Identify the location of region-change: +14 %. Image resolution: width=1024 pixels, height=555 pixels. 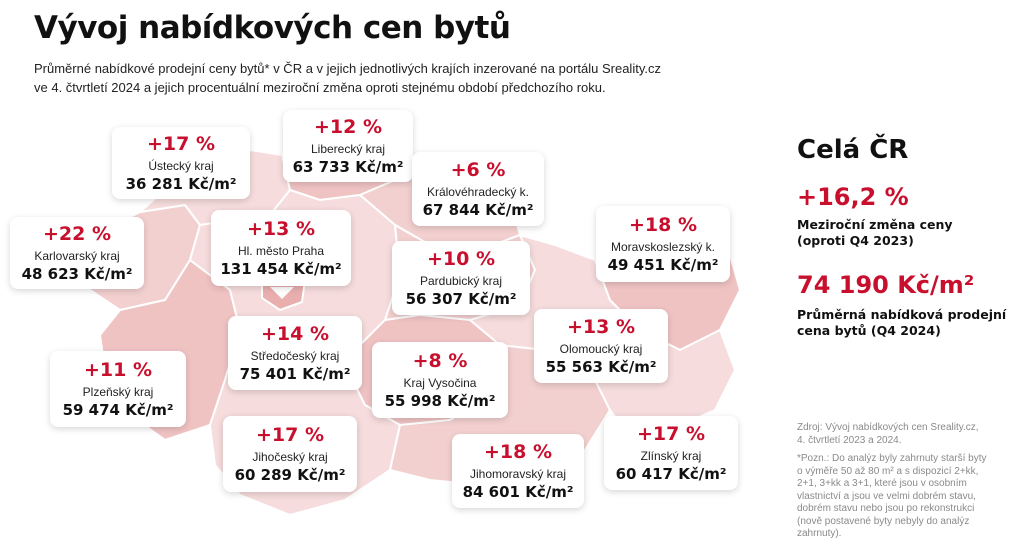
(294, 334).